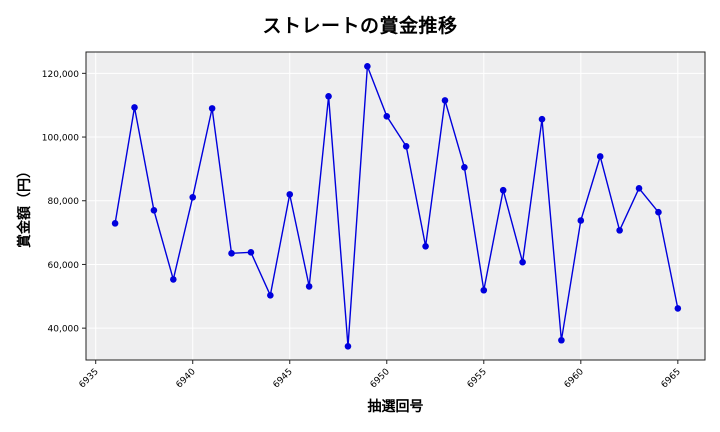  What do you see at coordinates (64, 266) in the screenshot?
I see `y-tick-label: 60,000` at bounding box center [64, 266].